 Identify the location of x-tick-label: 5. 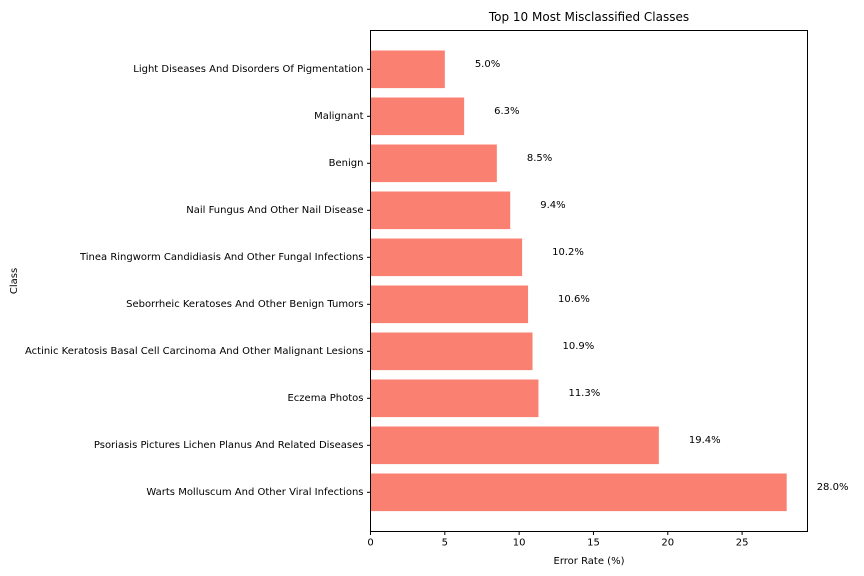
(445, 543).